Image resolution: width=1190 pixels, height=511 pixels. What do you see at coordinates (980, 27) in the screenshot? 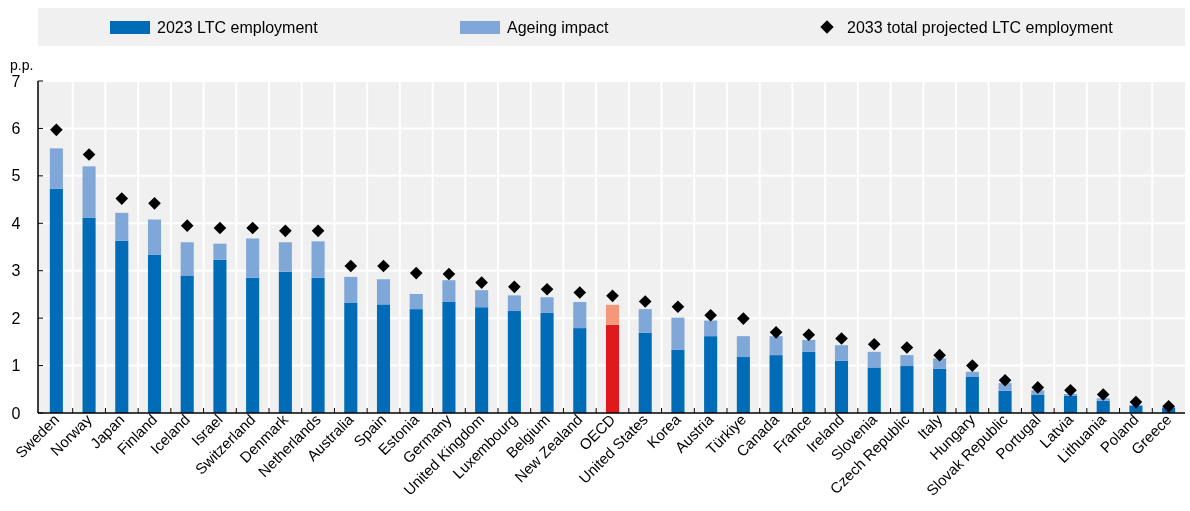
I see `legend-label: 2033 total projected LTC employment` at bounding box center [980, 27].